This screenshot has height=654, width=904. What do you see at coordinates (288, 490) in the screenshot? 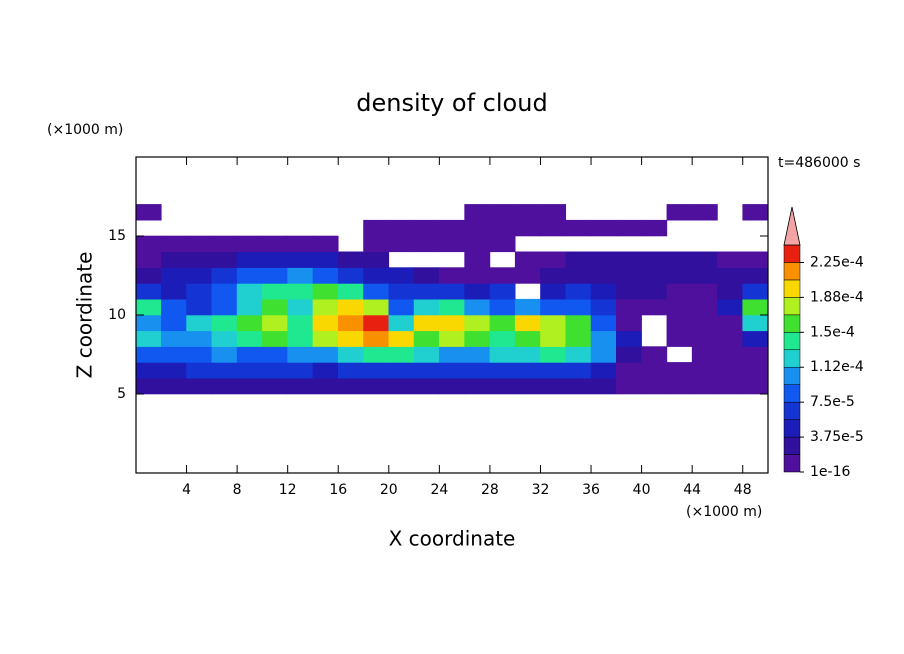
I see `x-tick-label: 12` at bounding box center [288, 490].